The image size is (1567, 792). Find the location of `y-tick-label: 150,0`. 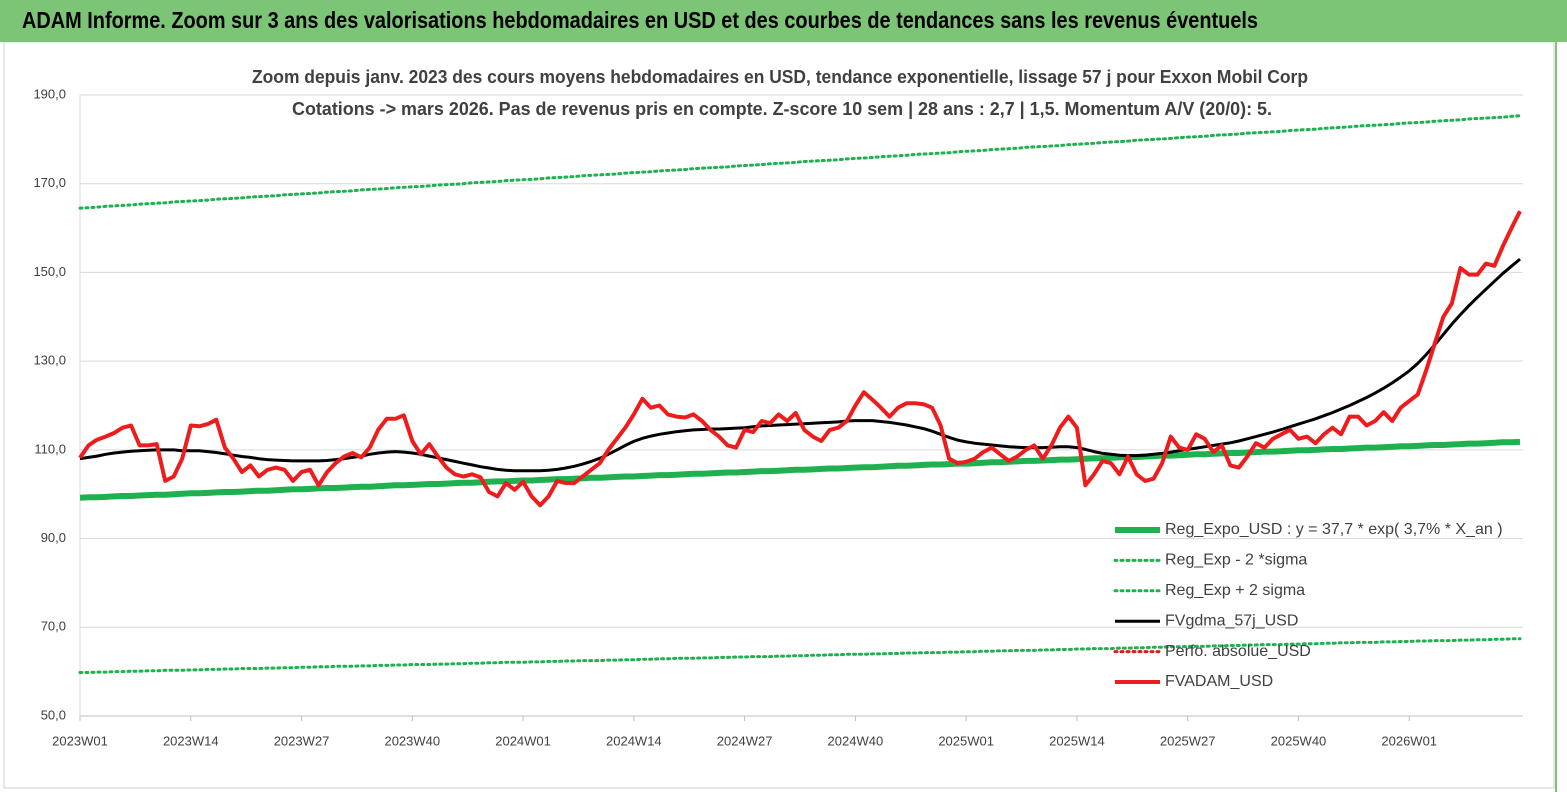

y-tick-label: 150,0 is located at coordinates (49, 271).